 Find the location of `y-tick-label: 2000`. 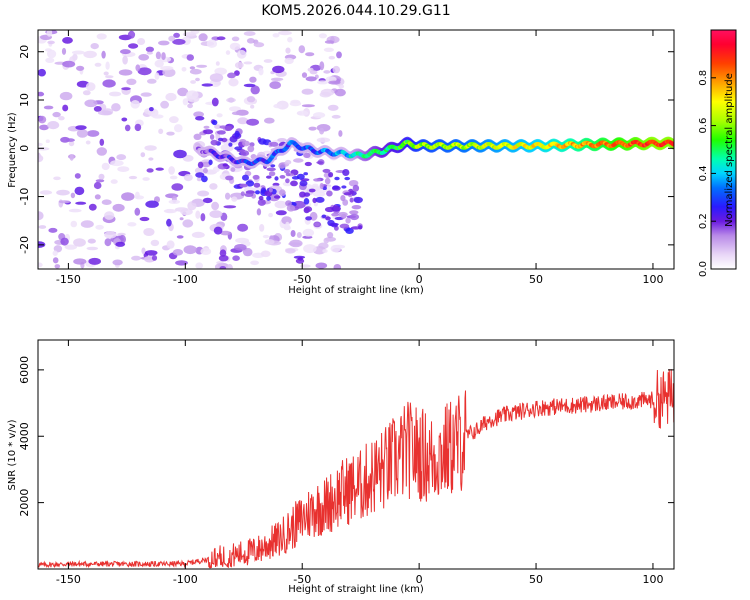

y-tick-label: 2000 is located at coordinates (24, 503).